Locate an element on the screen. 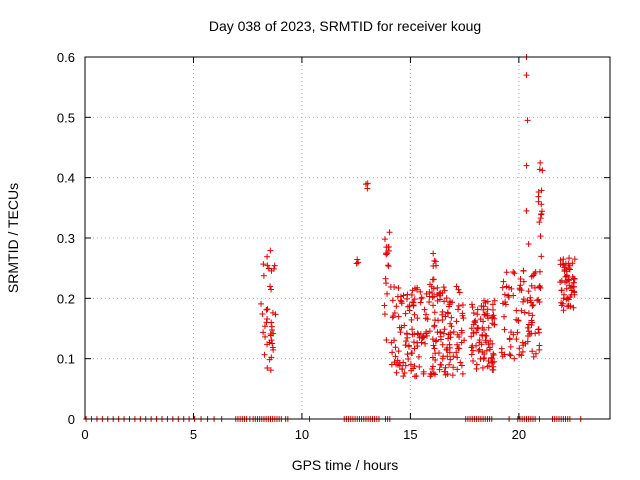  x-tick-label: 20 is located at coordinates (519, 434).